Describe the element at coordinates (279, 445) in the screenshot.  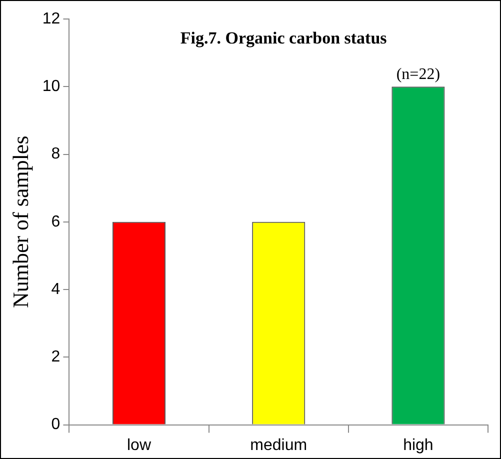
I see `x-tick-label: medium` at that location.